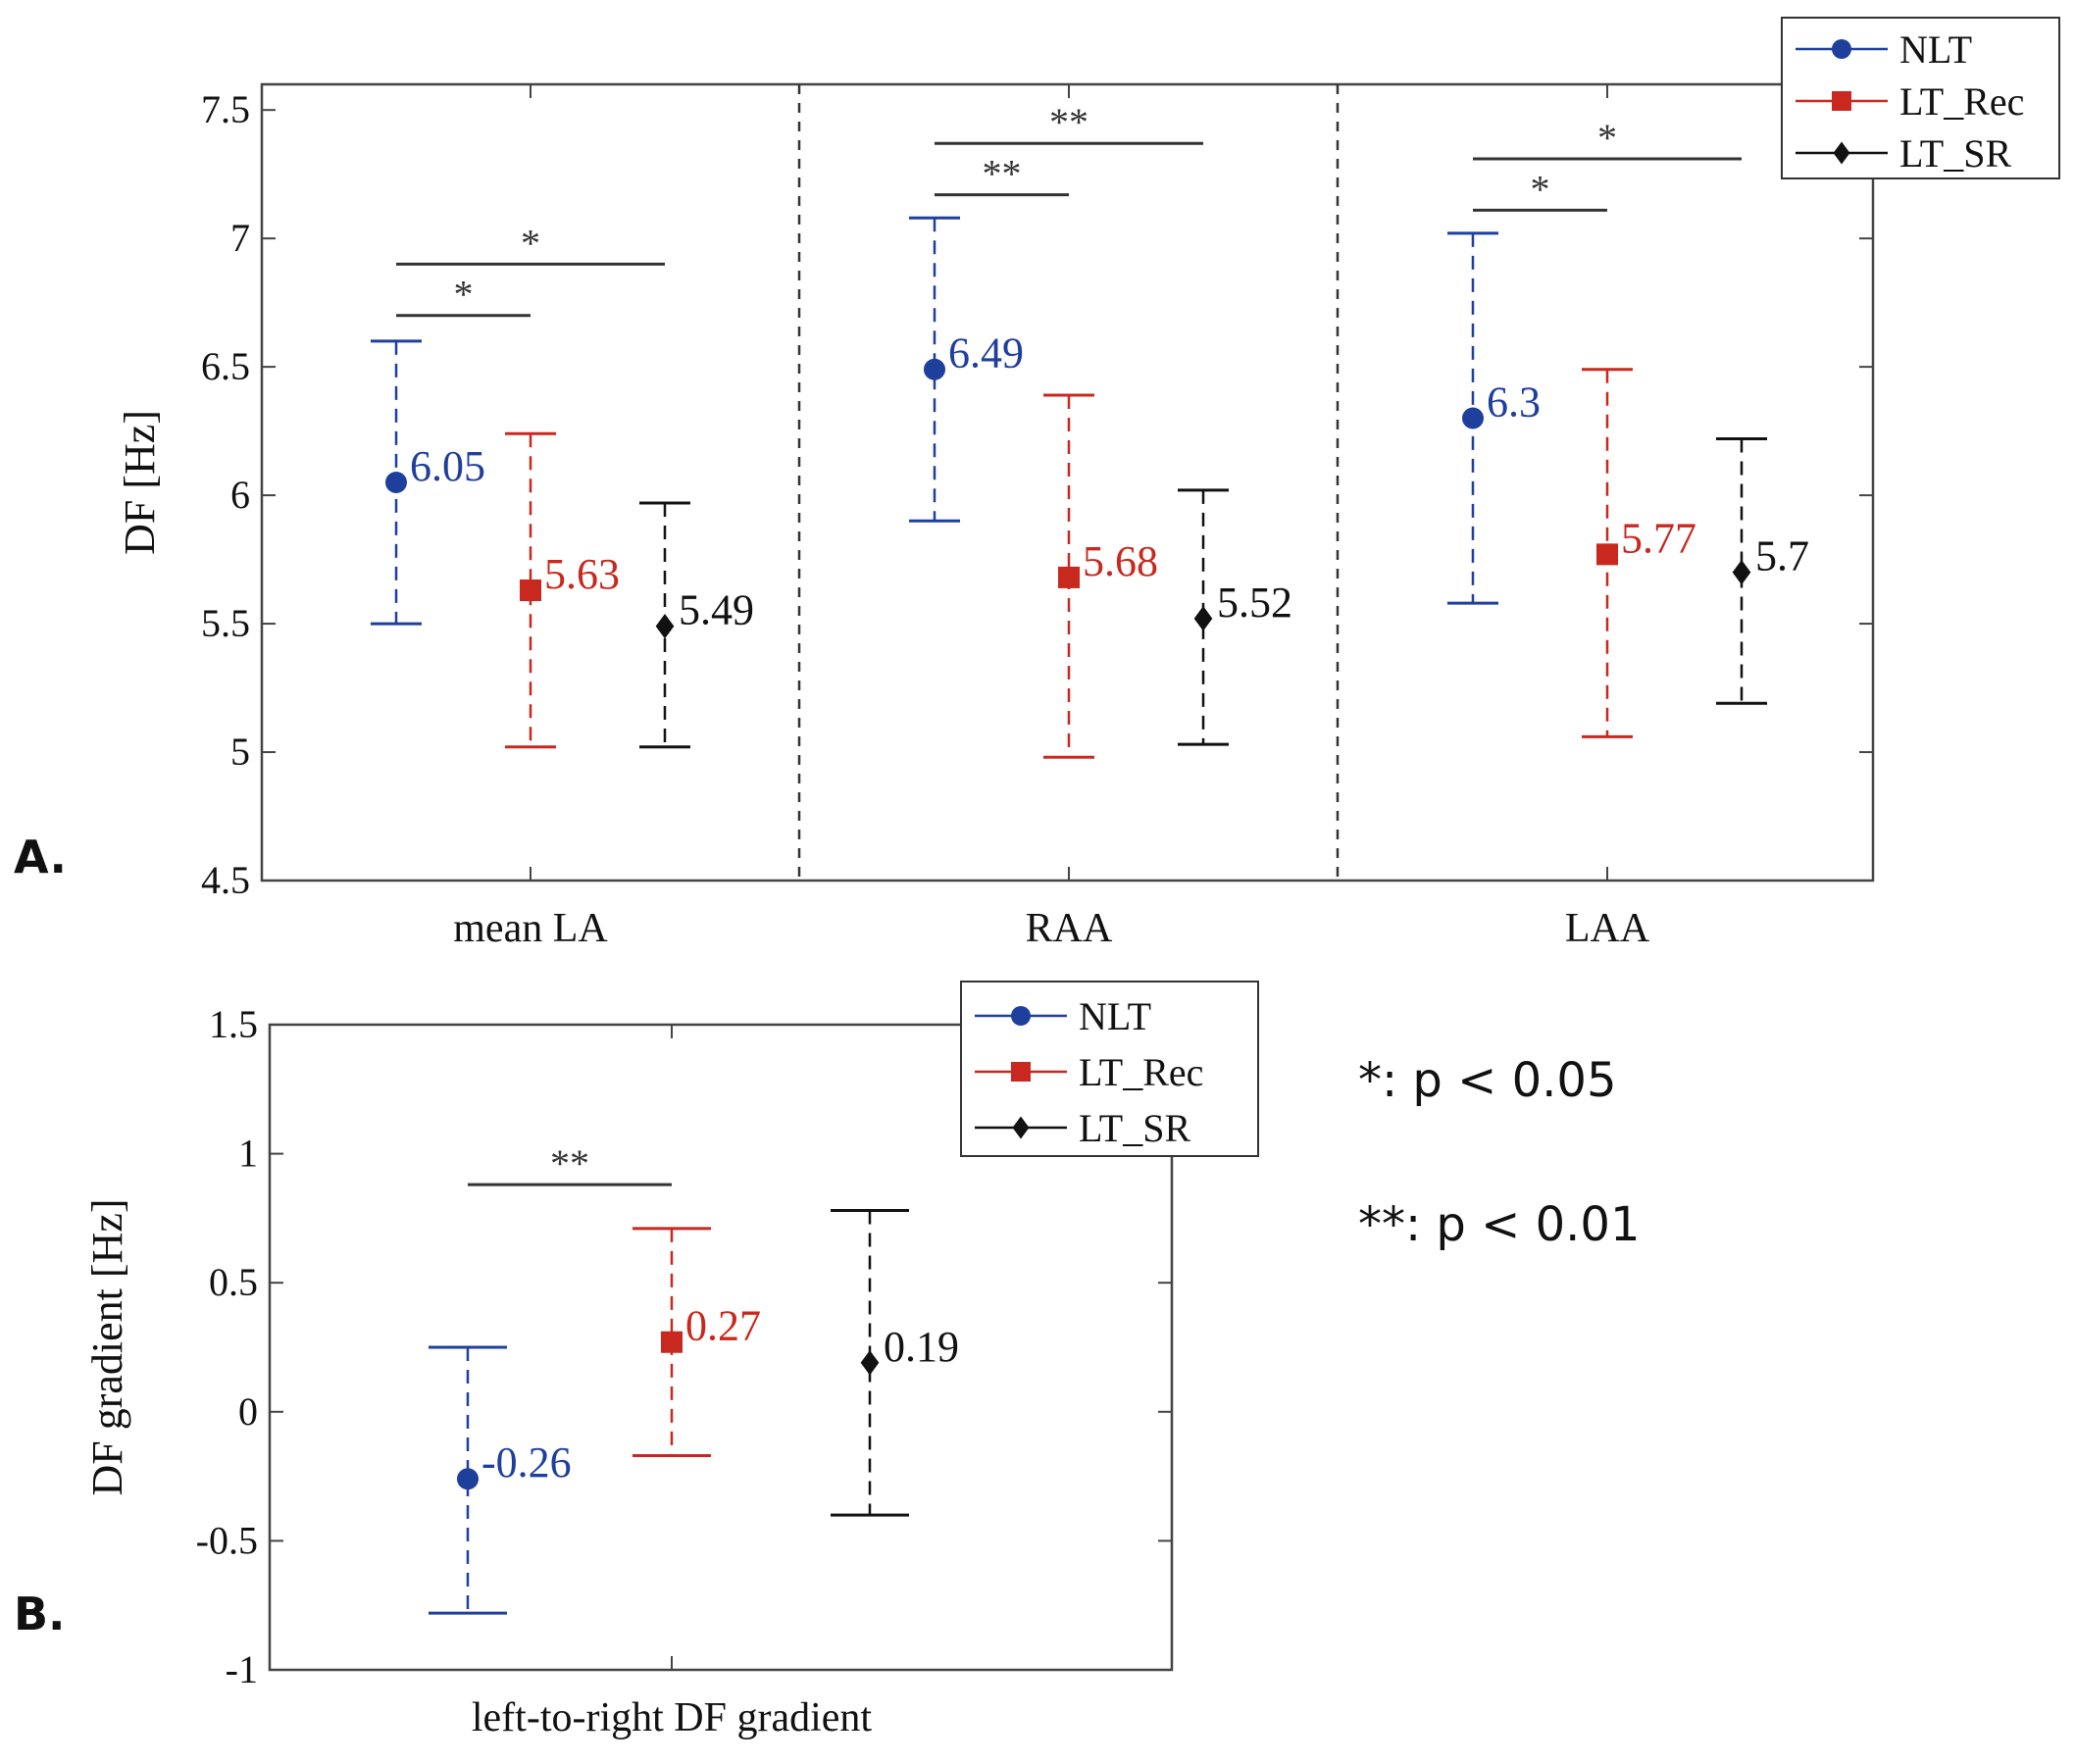 Image resolution: width=2075 pixels, height=1764 pixels. I want to click on a-xtick-label: RAA, so click(1069, 928).